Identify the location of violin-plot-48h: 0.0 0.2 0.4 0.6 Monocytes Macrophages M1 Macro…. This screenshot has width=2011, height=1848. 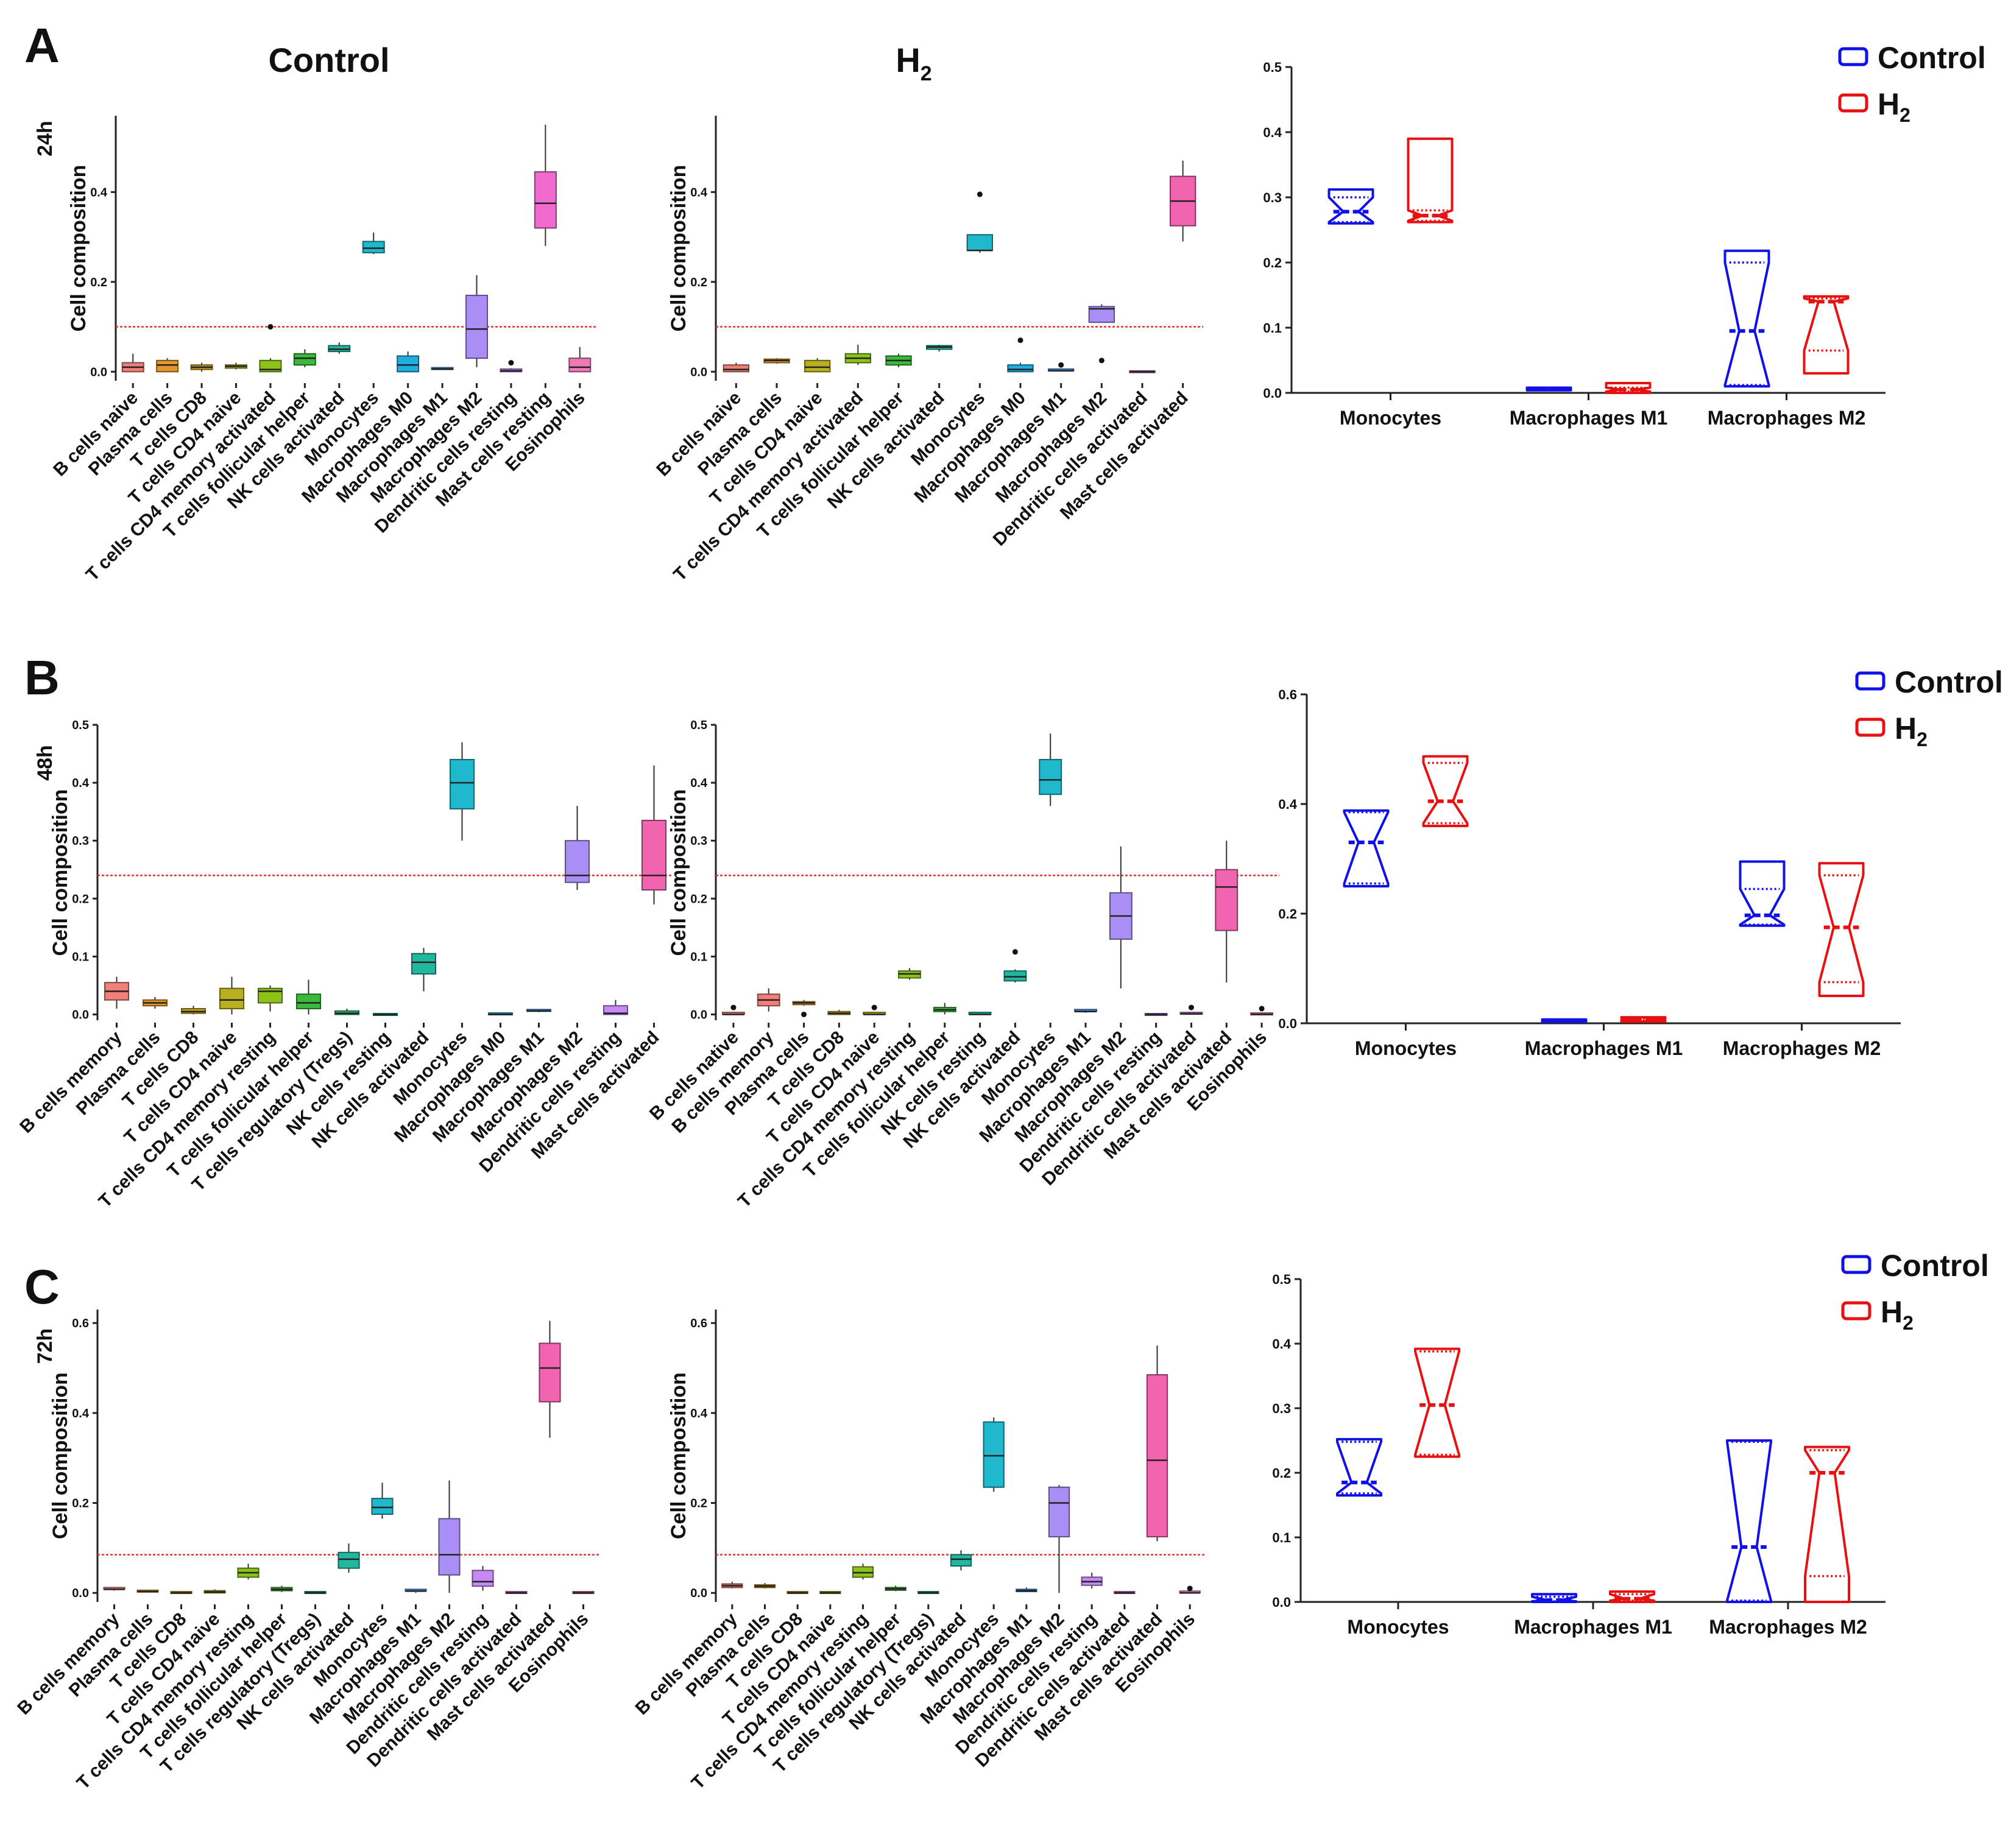
(1589, 873).